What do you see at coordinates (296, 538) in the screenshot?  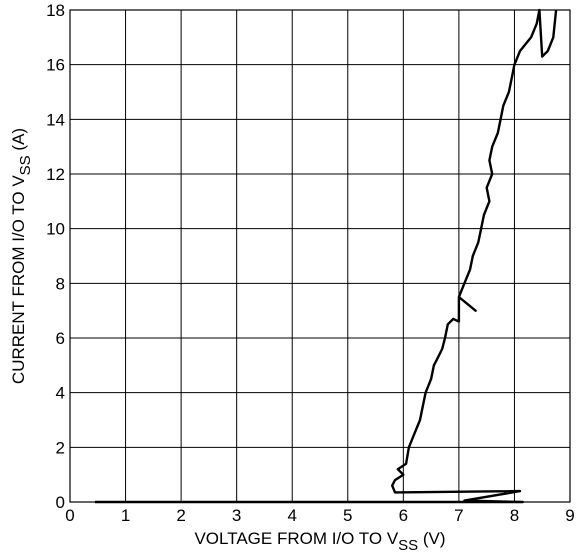 I see `x-axis-label-main: VOLTAGE FROM I/O TO V` at bounding box center [296, 538].